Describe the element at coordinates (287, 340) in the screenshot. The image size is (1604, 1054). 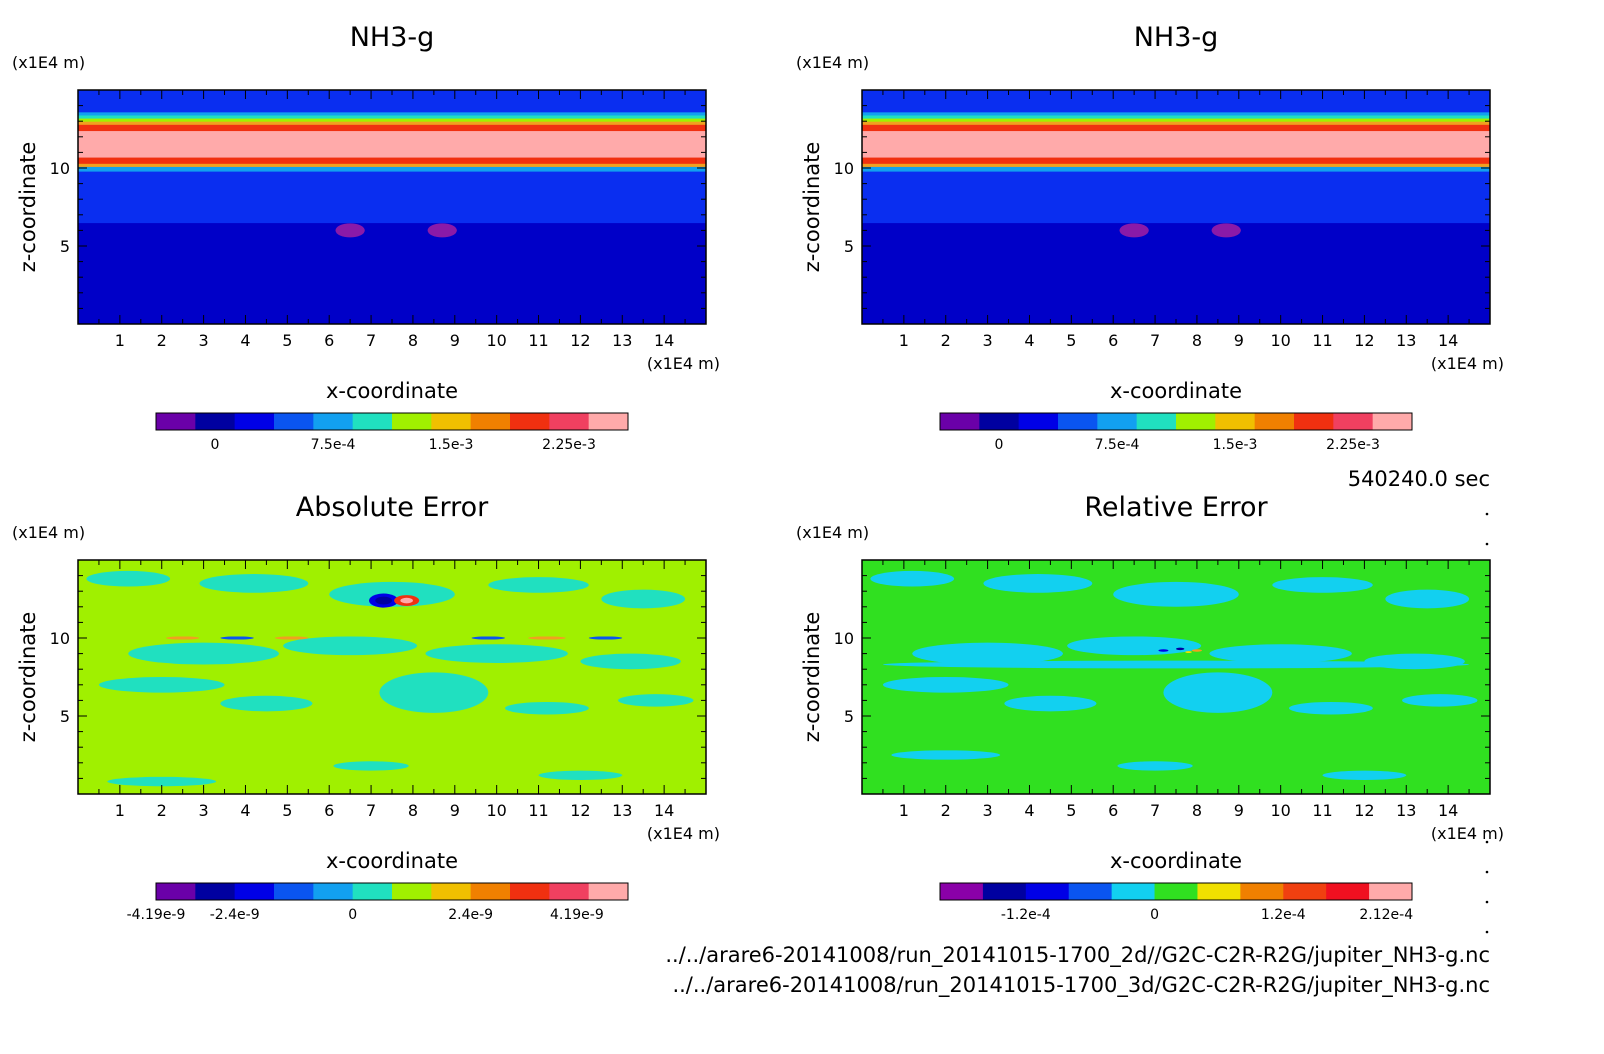
I see `x-tick-label: 5` at that location.